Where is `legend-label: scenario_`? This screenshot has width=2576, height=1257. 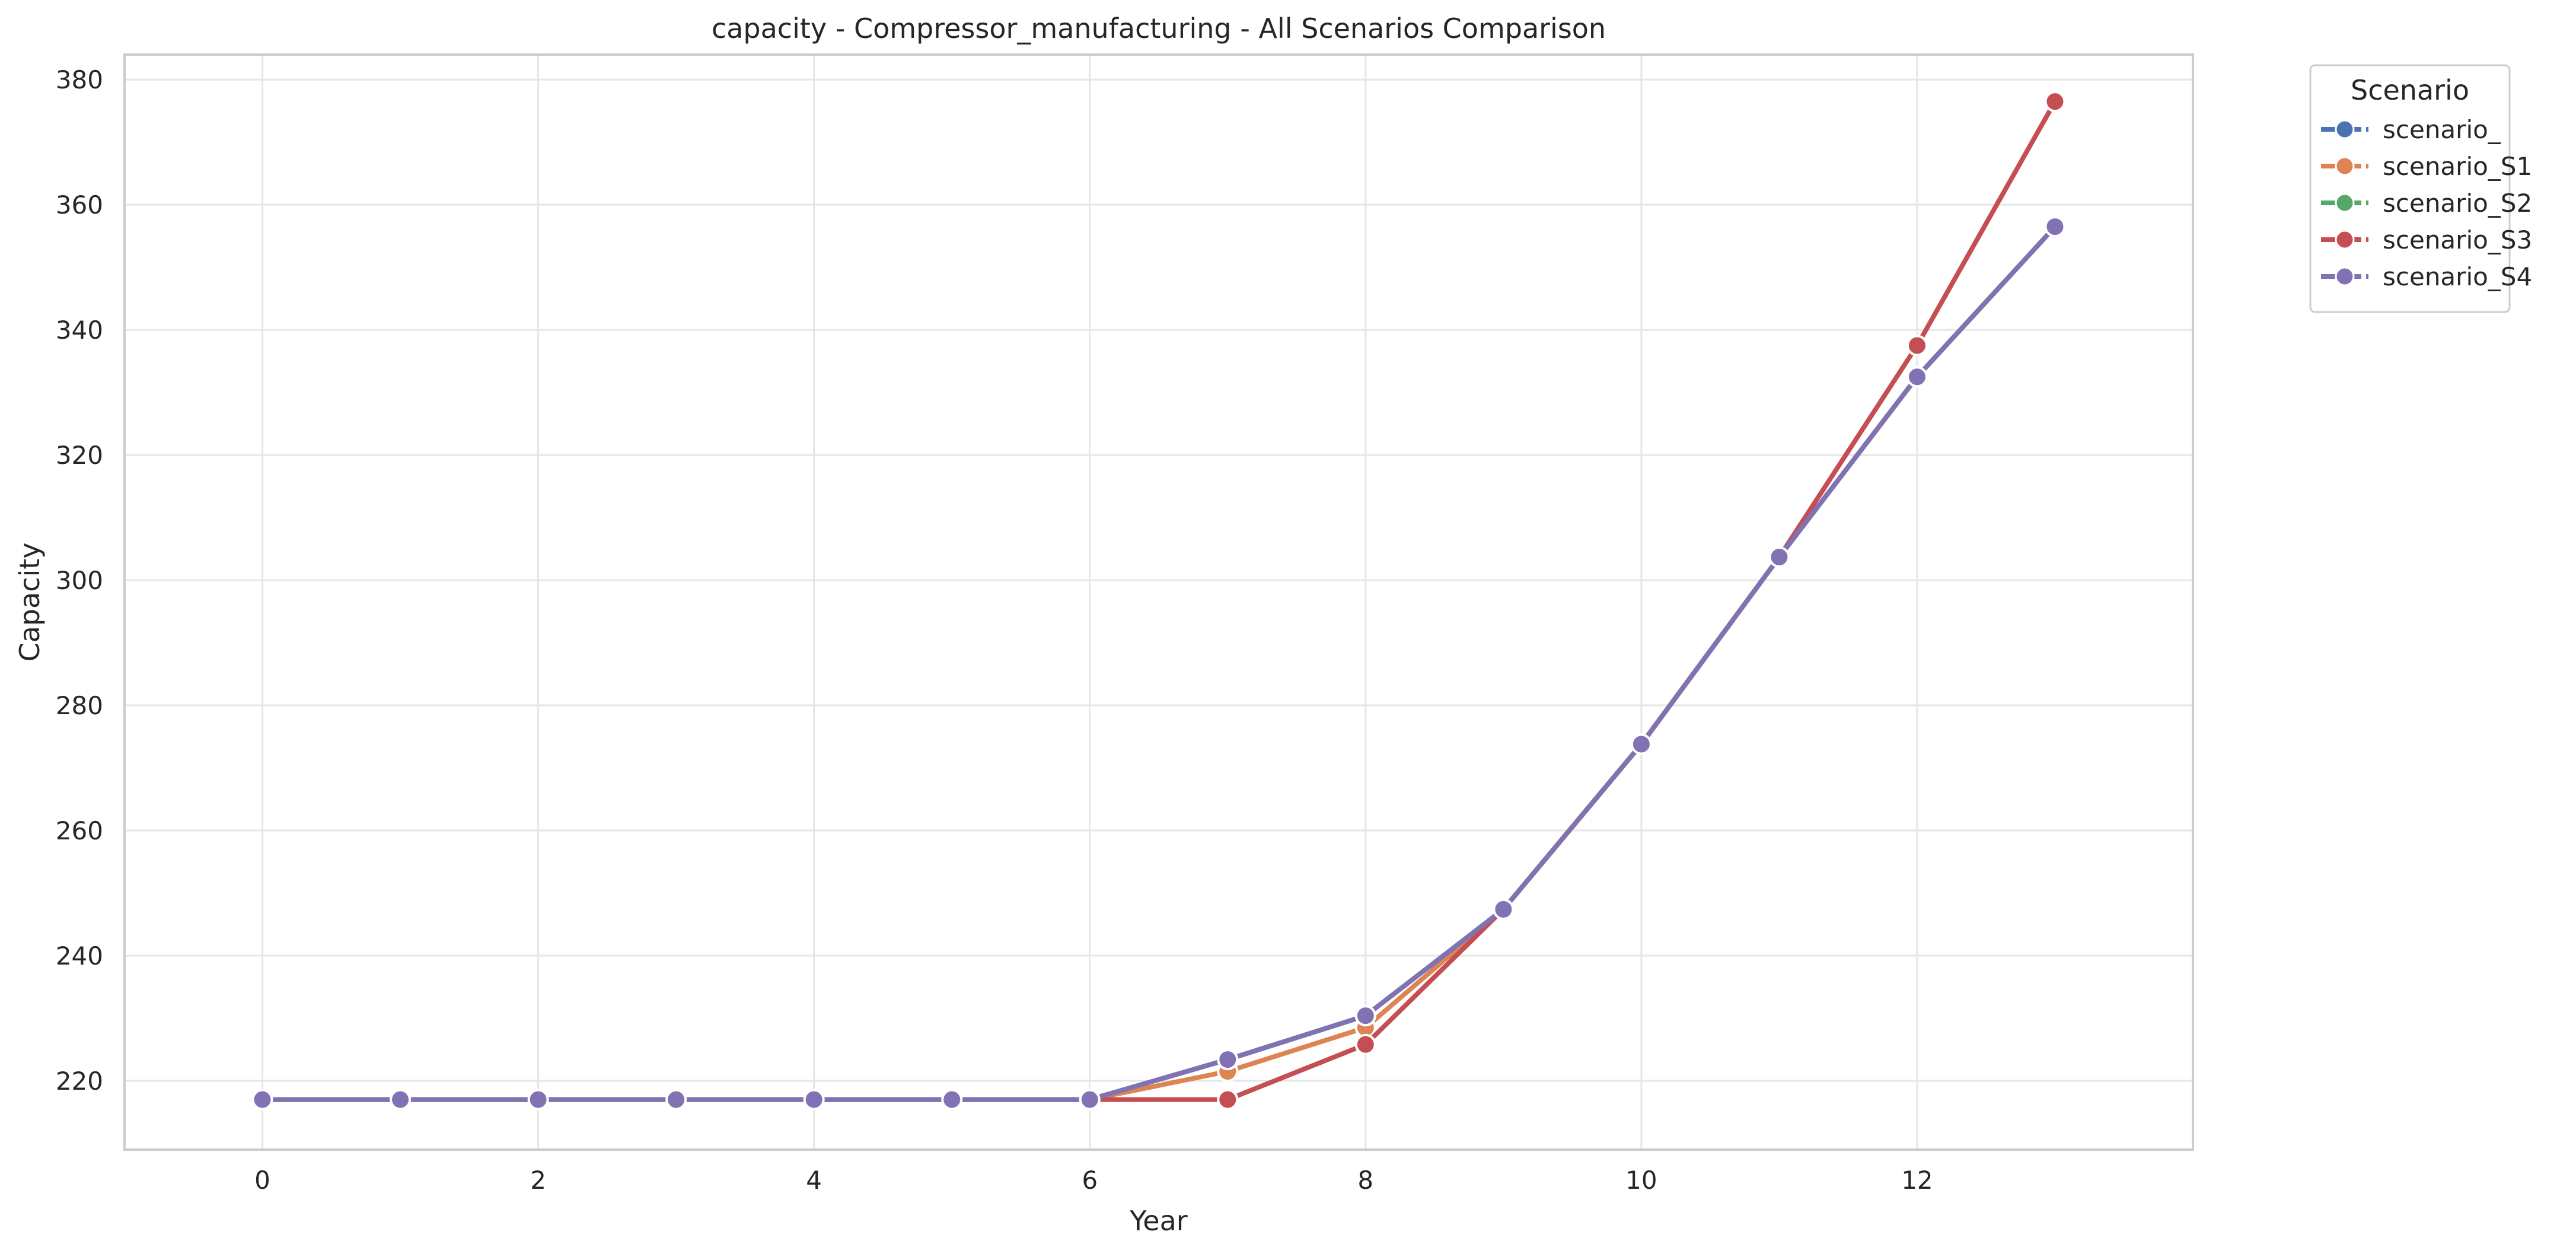 legend-label: scenario_ is located at coordinates (2442, 129).